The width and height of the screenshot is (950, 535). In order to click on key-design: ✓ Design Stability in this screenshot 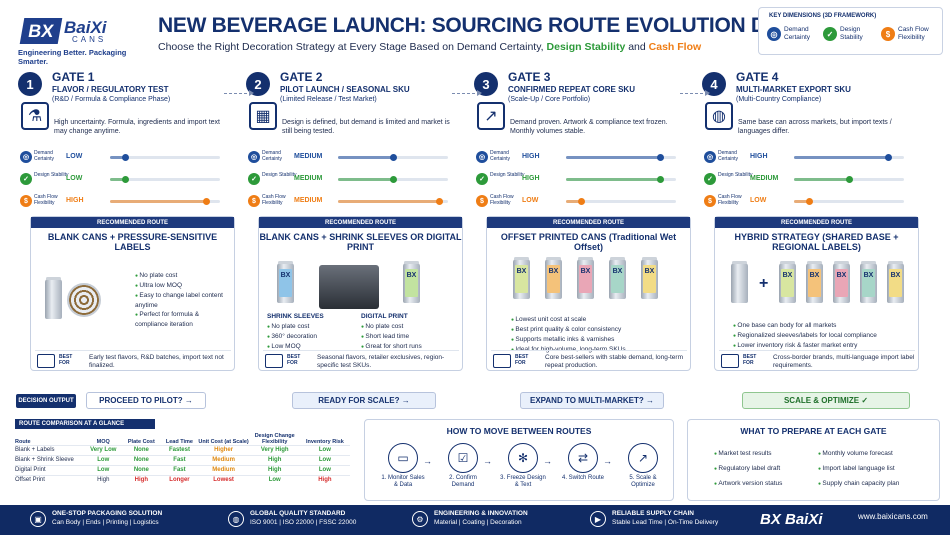, I will do `click(847, 34)`.